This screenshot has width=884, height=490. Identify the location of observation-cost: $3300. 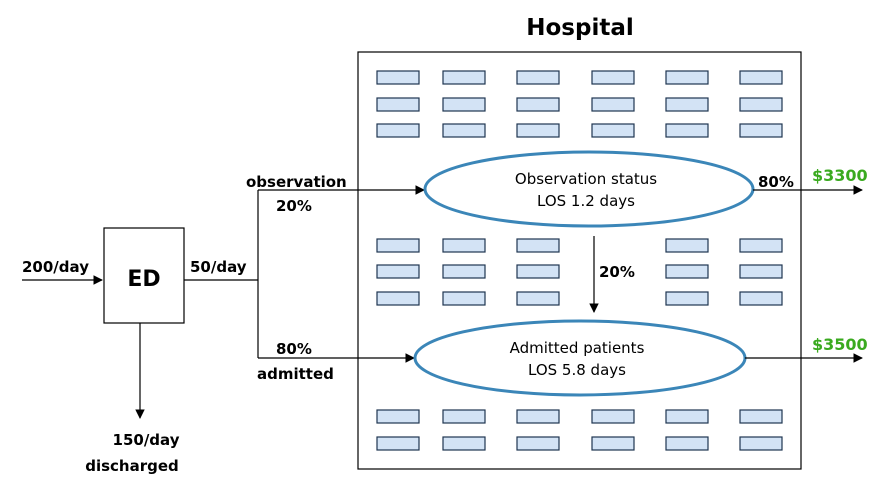
(840, 175).